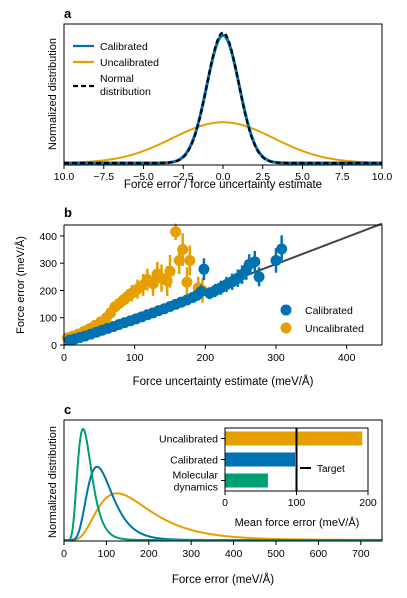 The image size is (407, 598). I want to click on panel-a-y-axis-label: Normalized distribution, so click(53, 94).